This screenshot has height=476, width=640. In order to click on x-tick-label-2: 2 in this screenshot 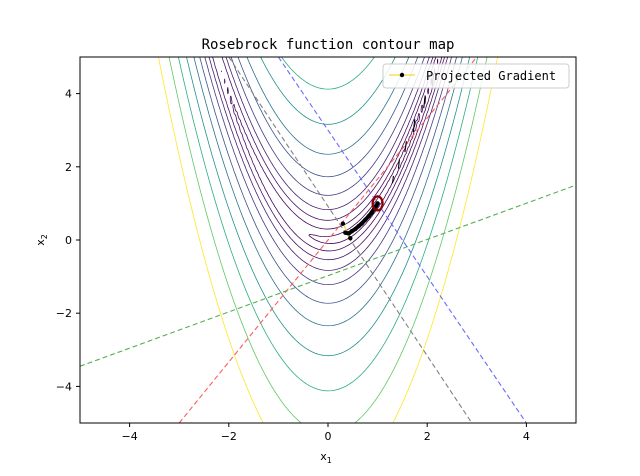, I will do `click(427, 436)`.